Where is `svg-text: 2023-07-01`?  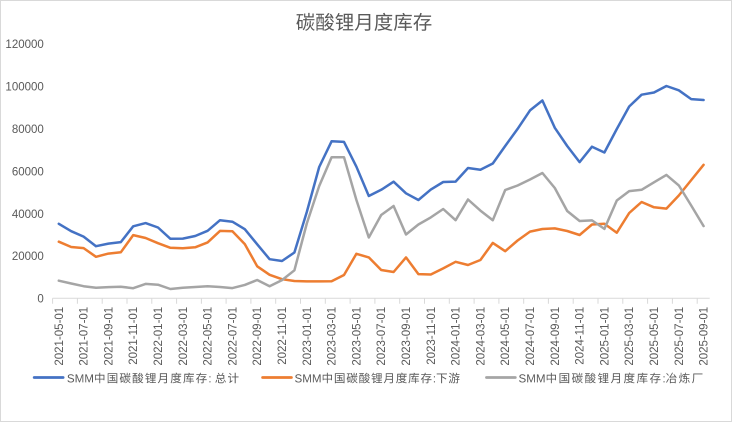 svg-text: 2023-07-01 is located at coordinates (382, 336).